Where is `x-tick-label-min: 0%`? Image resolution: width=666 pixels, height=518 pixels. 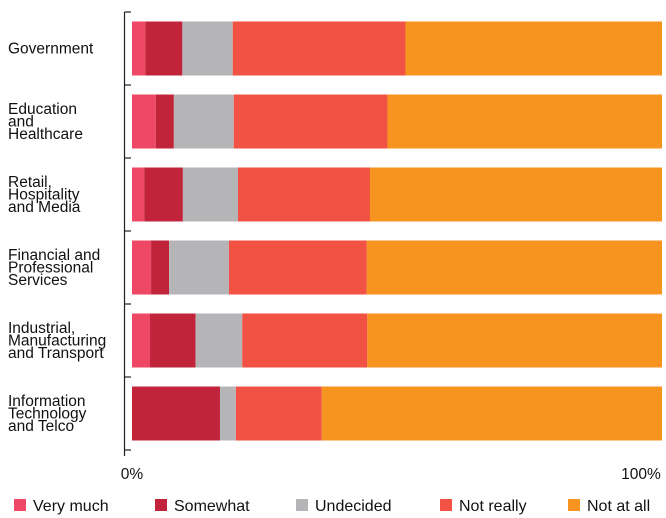
x-tick-label-min: 0% is located at coordinates (132, 474).